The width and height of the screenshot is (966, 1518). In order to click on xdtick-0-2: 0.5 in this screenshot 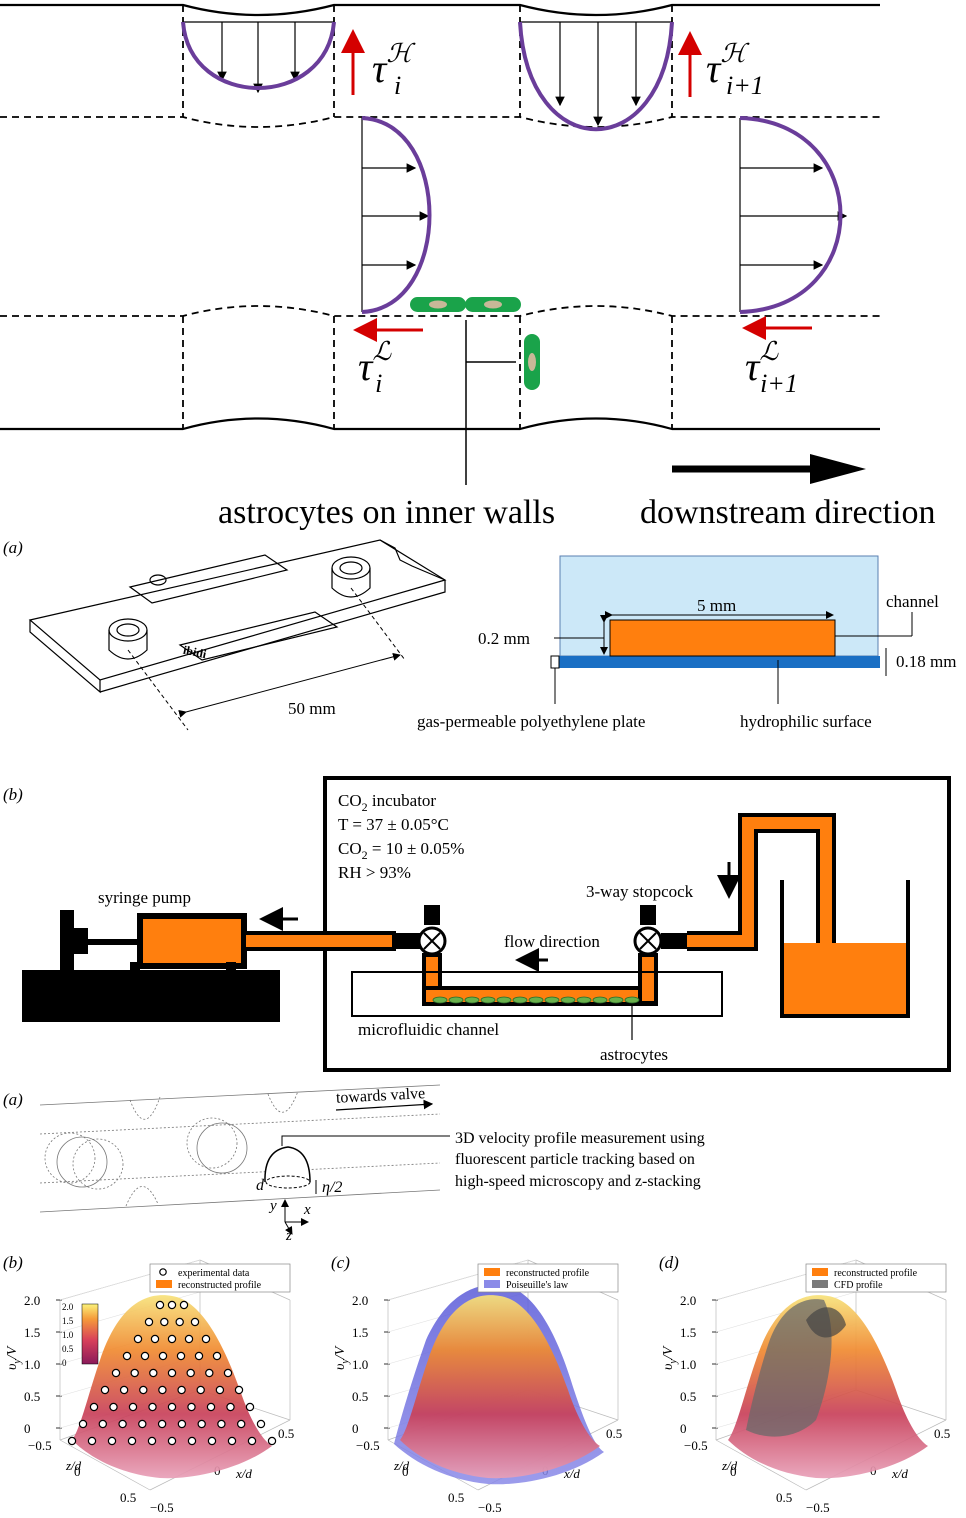, I will do `click(286, 1433)`.